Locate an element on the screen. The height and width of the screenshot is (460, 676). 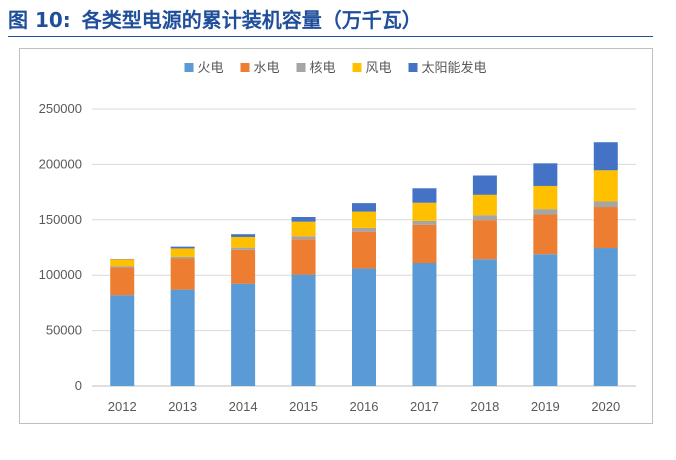
figure-title-text: 各类型电源的累计装机容量（万千瓦） is located at coordinates (251, 20).